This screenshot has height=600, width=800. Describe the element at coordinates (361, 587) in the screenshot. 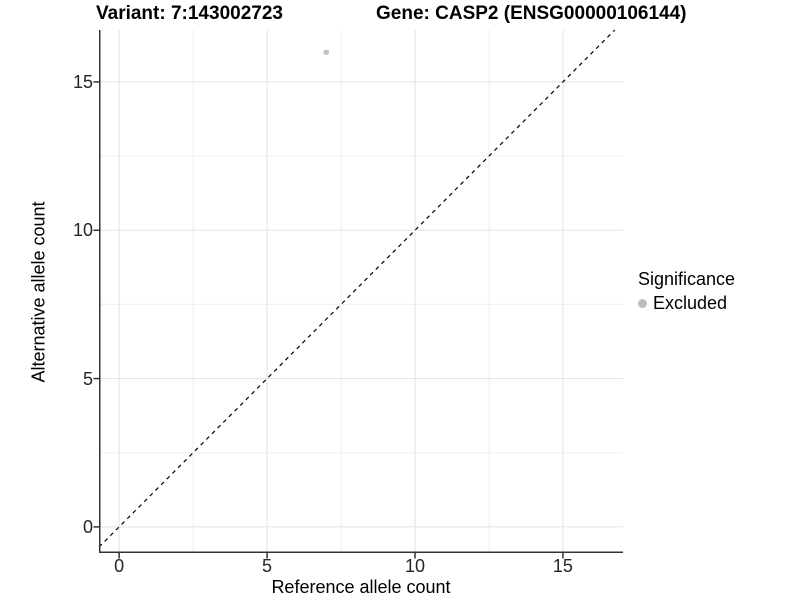

I see `x-axis-title: Reference allele count` at that location.